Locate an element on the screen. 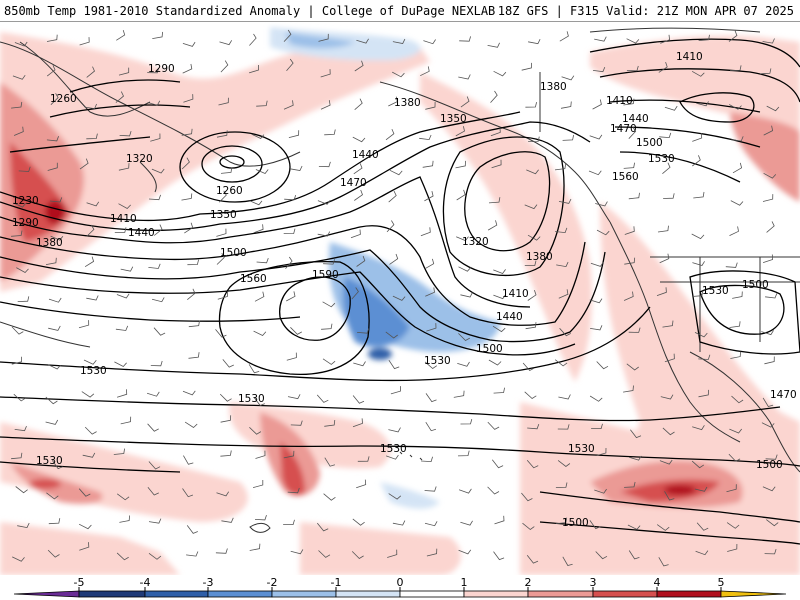  colorbar-tick: 1 is located at coordinates (464, 582).